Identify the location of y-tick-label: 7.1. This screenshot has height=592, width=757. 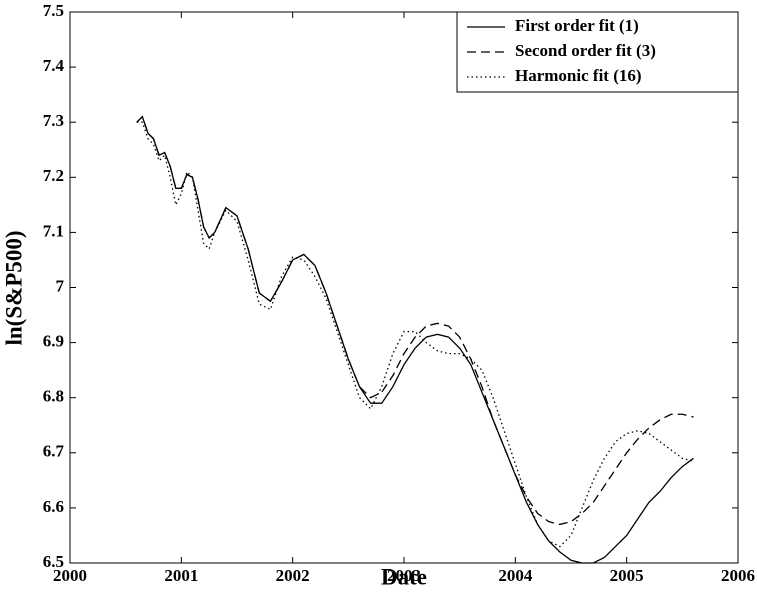
(53, 230).